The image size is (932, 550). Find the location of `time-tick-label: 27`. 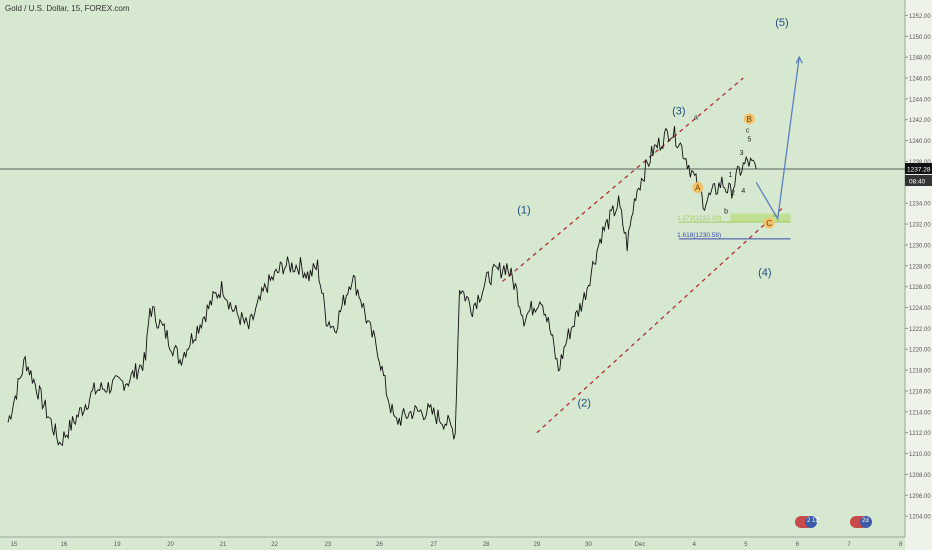

time-tick-label: 27 is located at coordinates (433, 545).